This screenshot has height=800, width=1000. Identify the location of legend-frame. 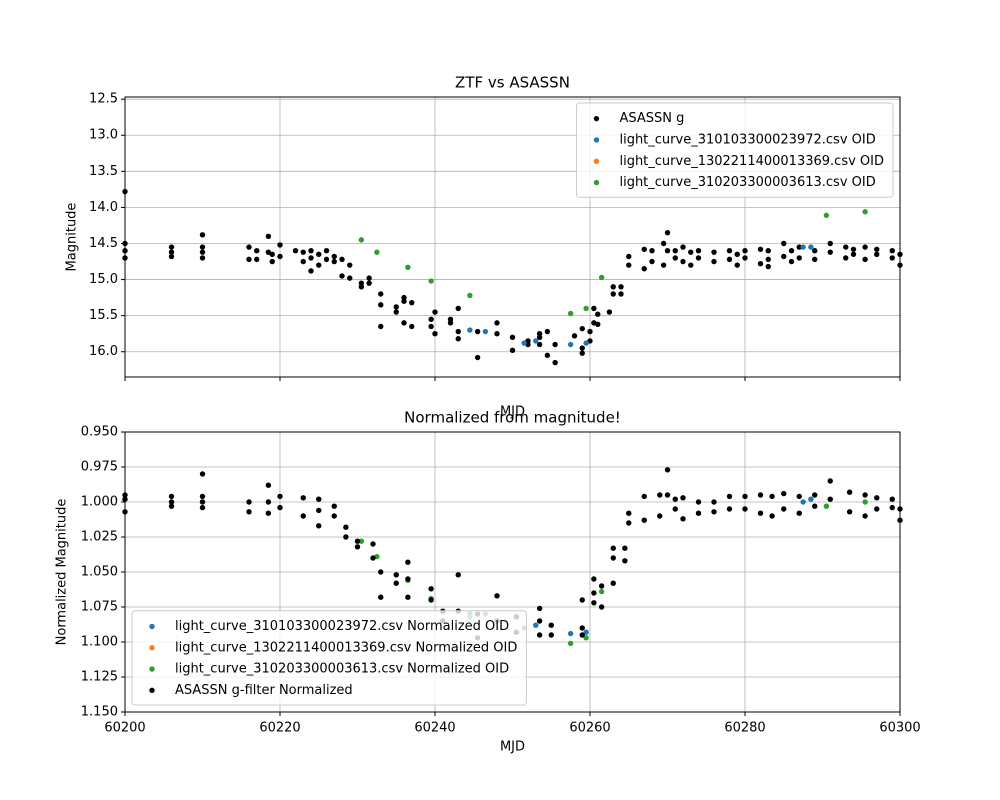
(734, 150).